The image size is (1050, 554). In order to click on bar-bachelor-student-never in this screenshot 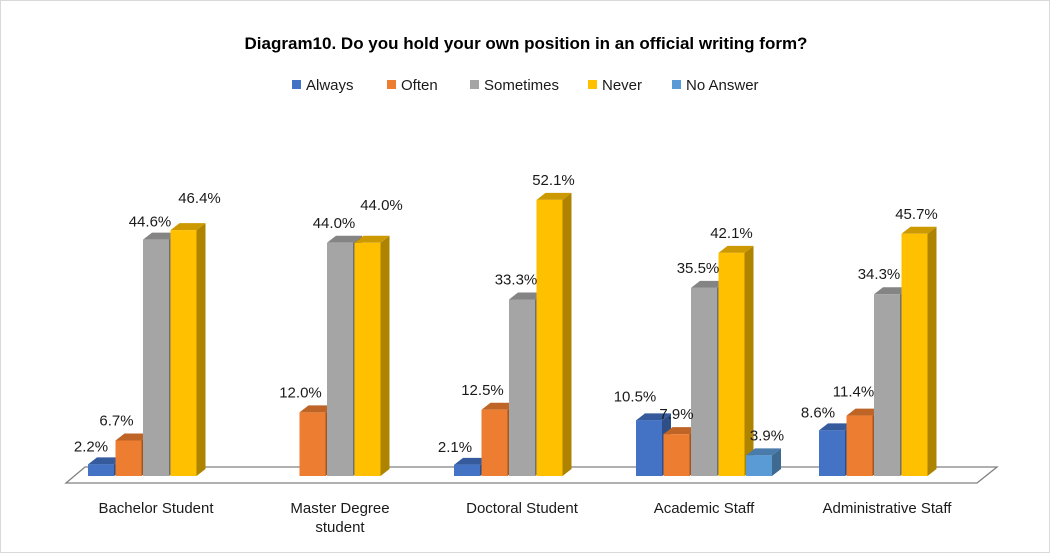, I will do `click(188, 349)`.